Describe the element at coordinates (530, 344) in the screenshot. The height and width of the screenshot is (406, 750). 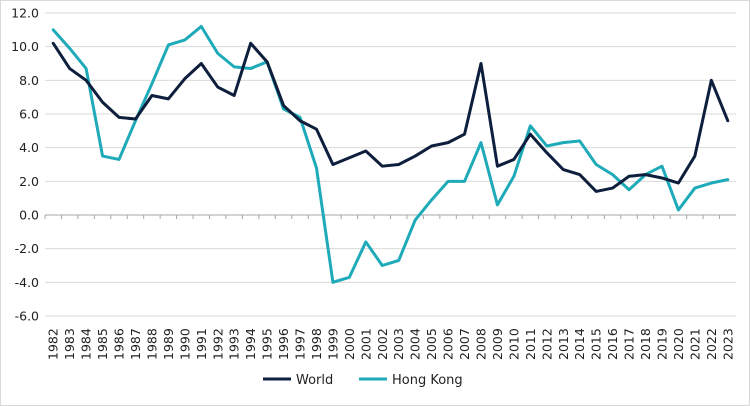
I see `x-tick-label: 2011` at that location.